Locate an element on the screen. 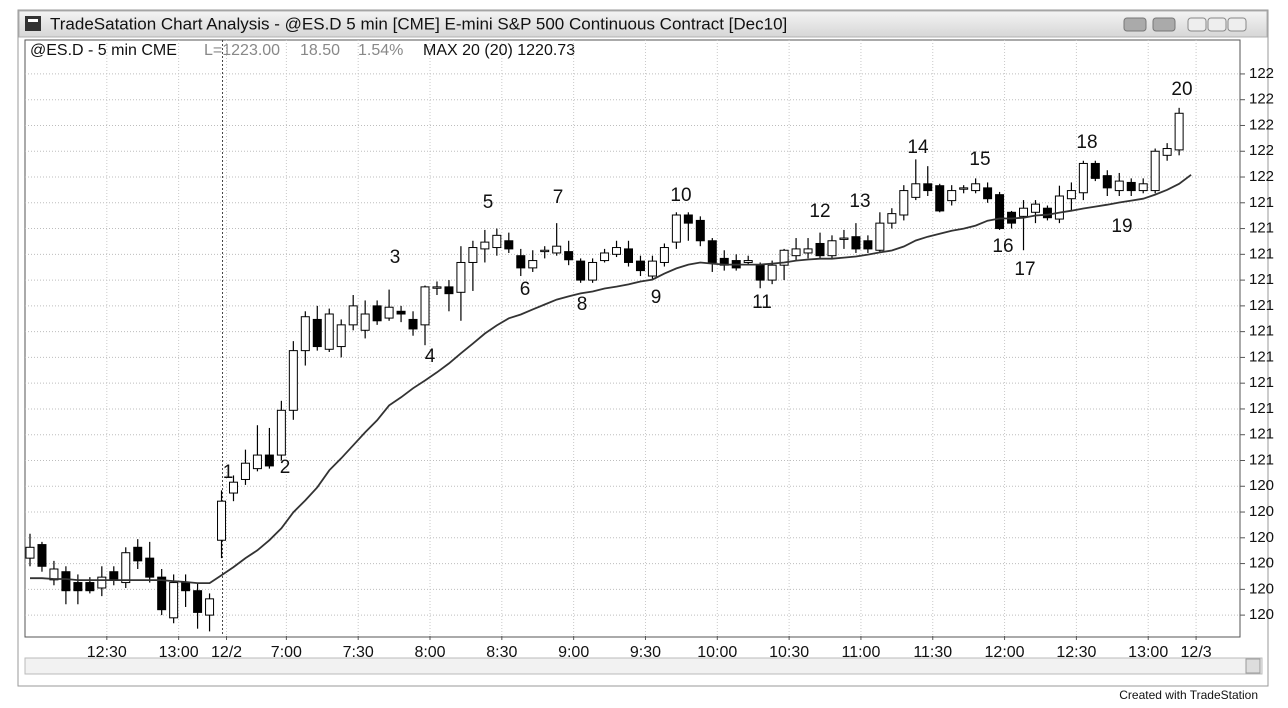  swing-label: 10 is located at coordinates (680, 195).